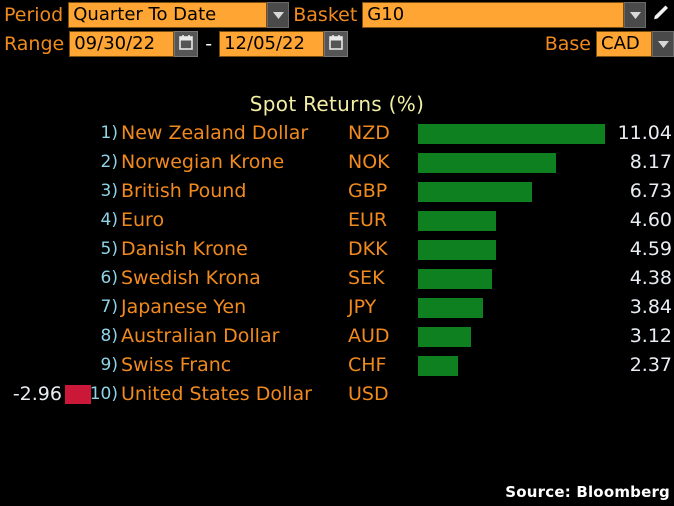 The width and height of the screenshot is (674, 506). What do you see at coordinates (368, 249) in the screenshot?
I see `currency-code: DKK` at bounding box center [368, 249].